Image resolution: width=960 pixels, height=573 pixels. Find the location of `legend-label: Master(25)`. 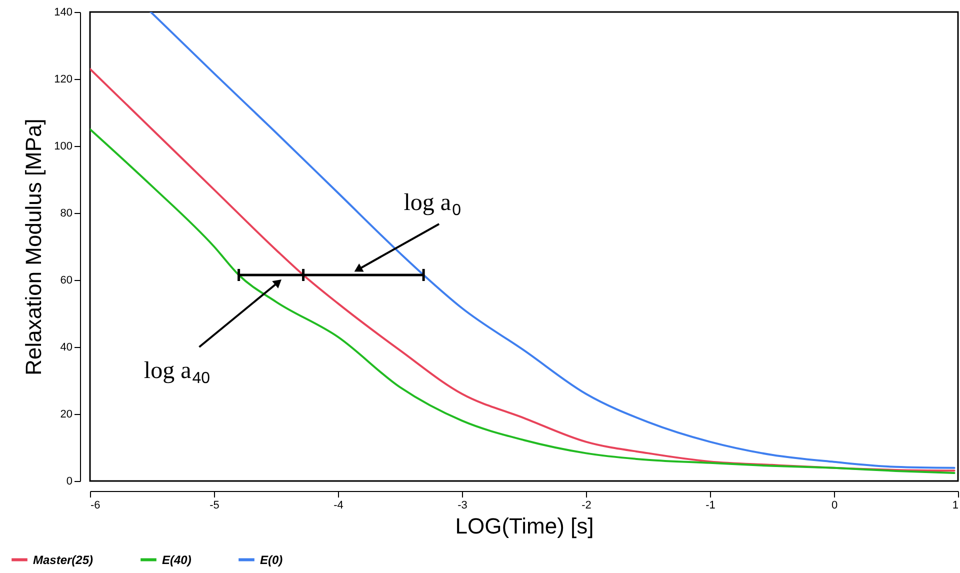

legend-label: Master(25) is located at coordinates (63, 559).